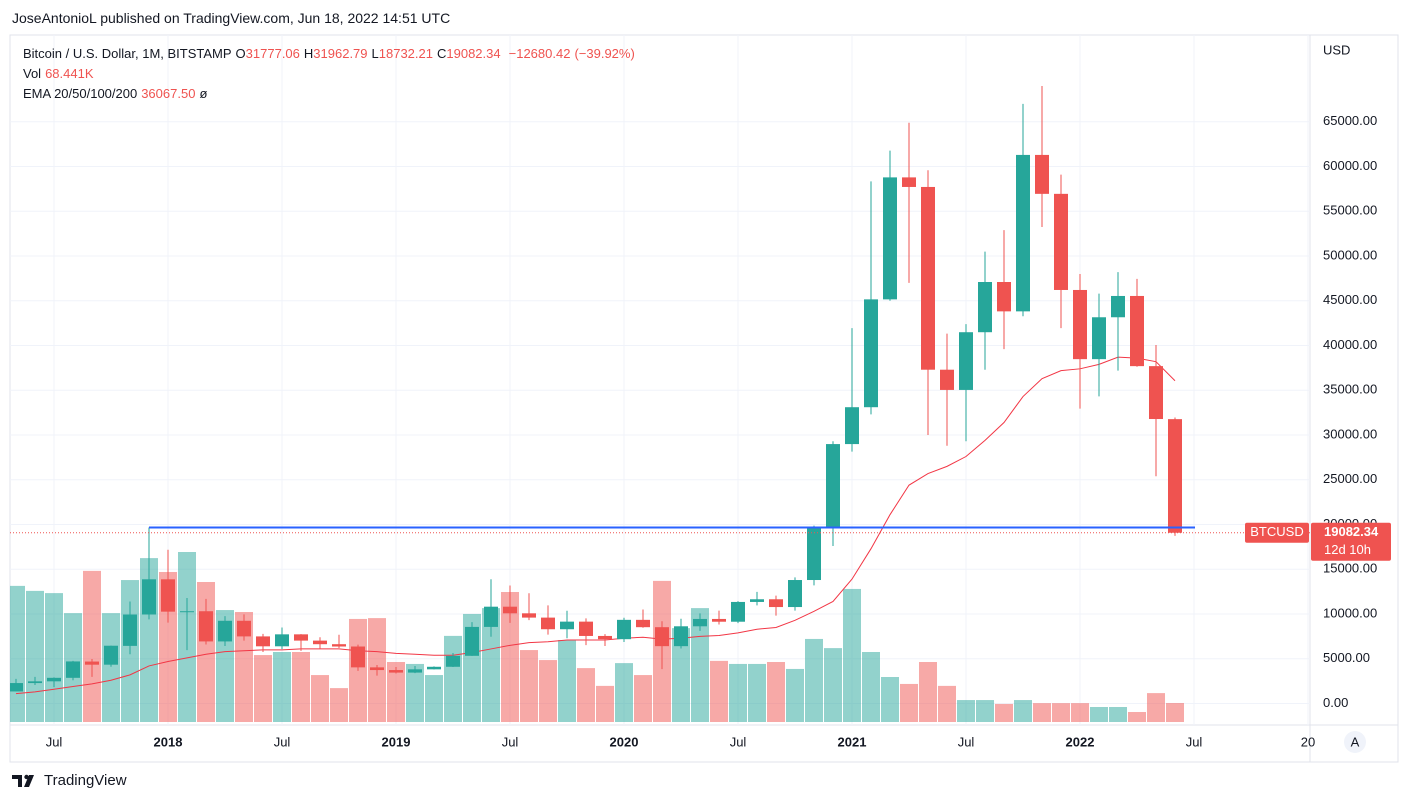 This screenshot has height=804, width=1411. What do you see at coordinates (1350, 344) in the screenshot?
I see `y-tick-label: 40000.00` at bounding box center [1350, 344].